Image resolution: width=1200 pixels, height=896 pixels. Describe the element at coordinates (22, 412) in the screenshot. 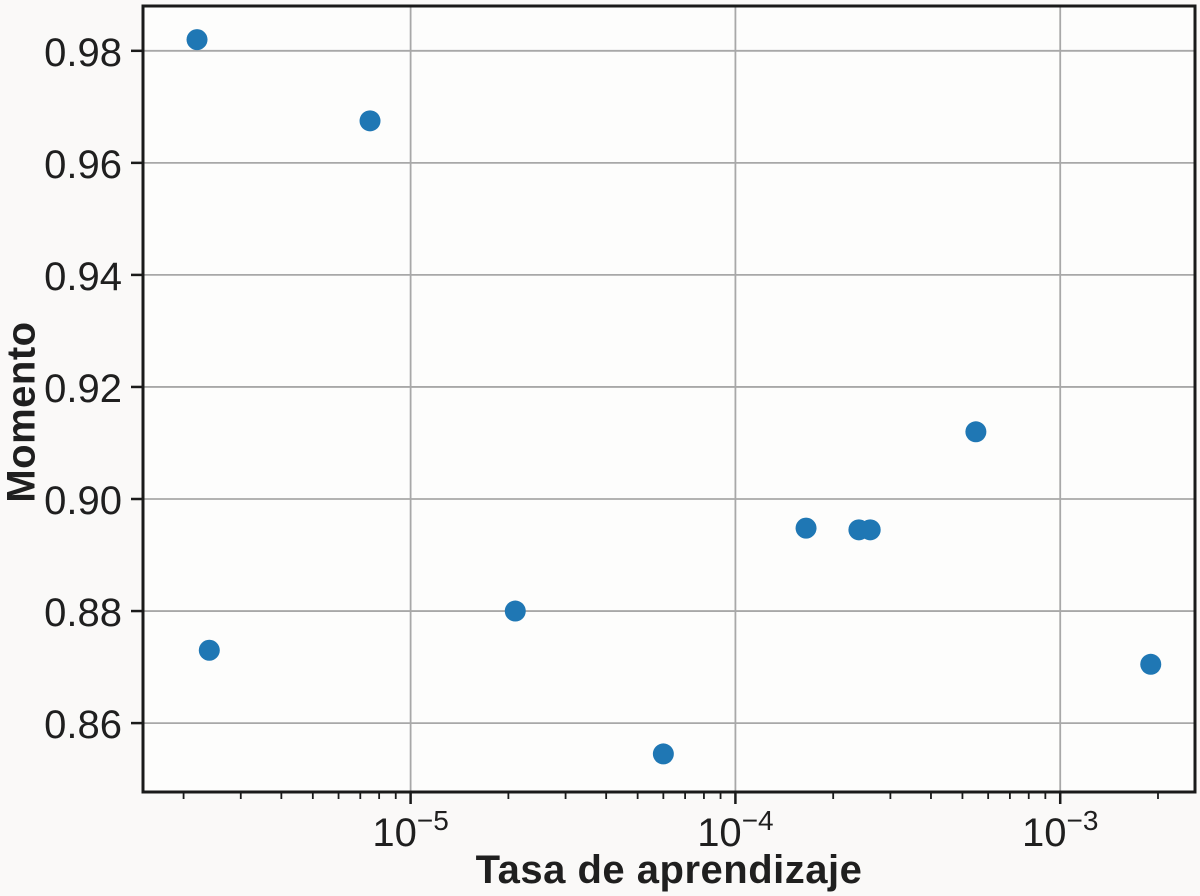

I see `y-axis-title: Momento` at that location.